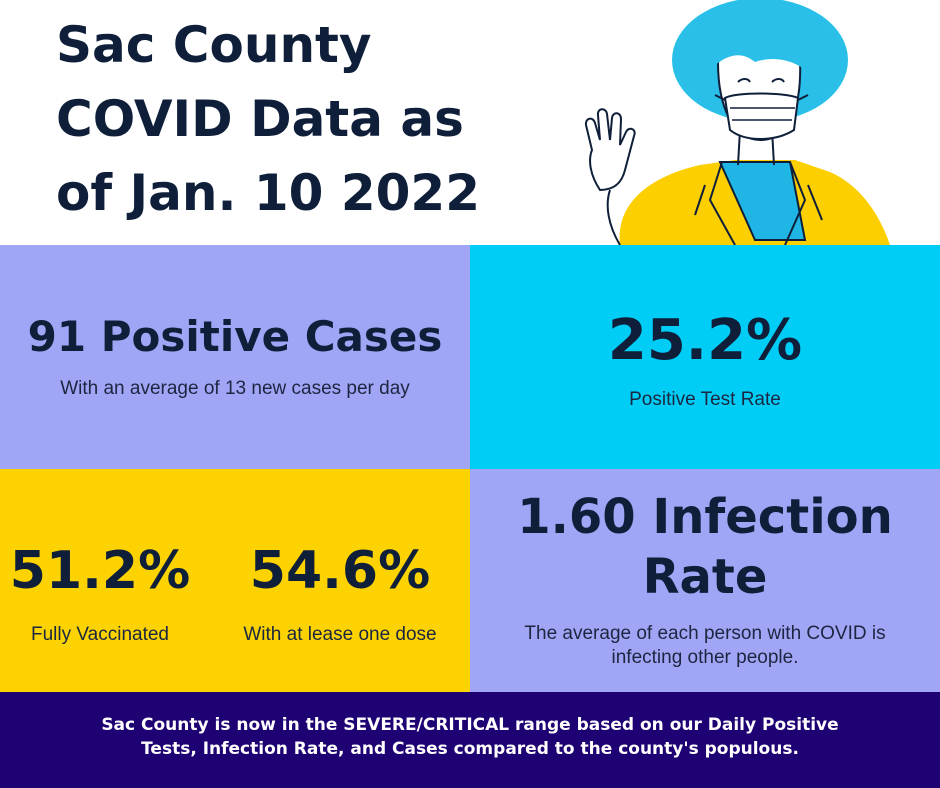  I want to click on positive-cases-subtext: With an average of 13 new cases per day, so click(235, 388).